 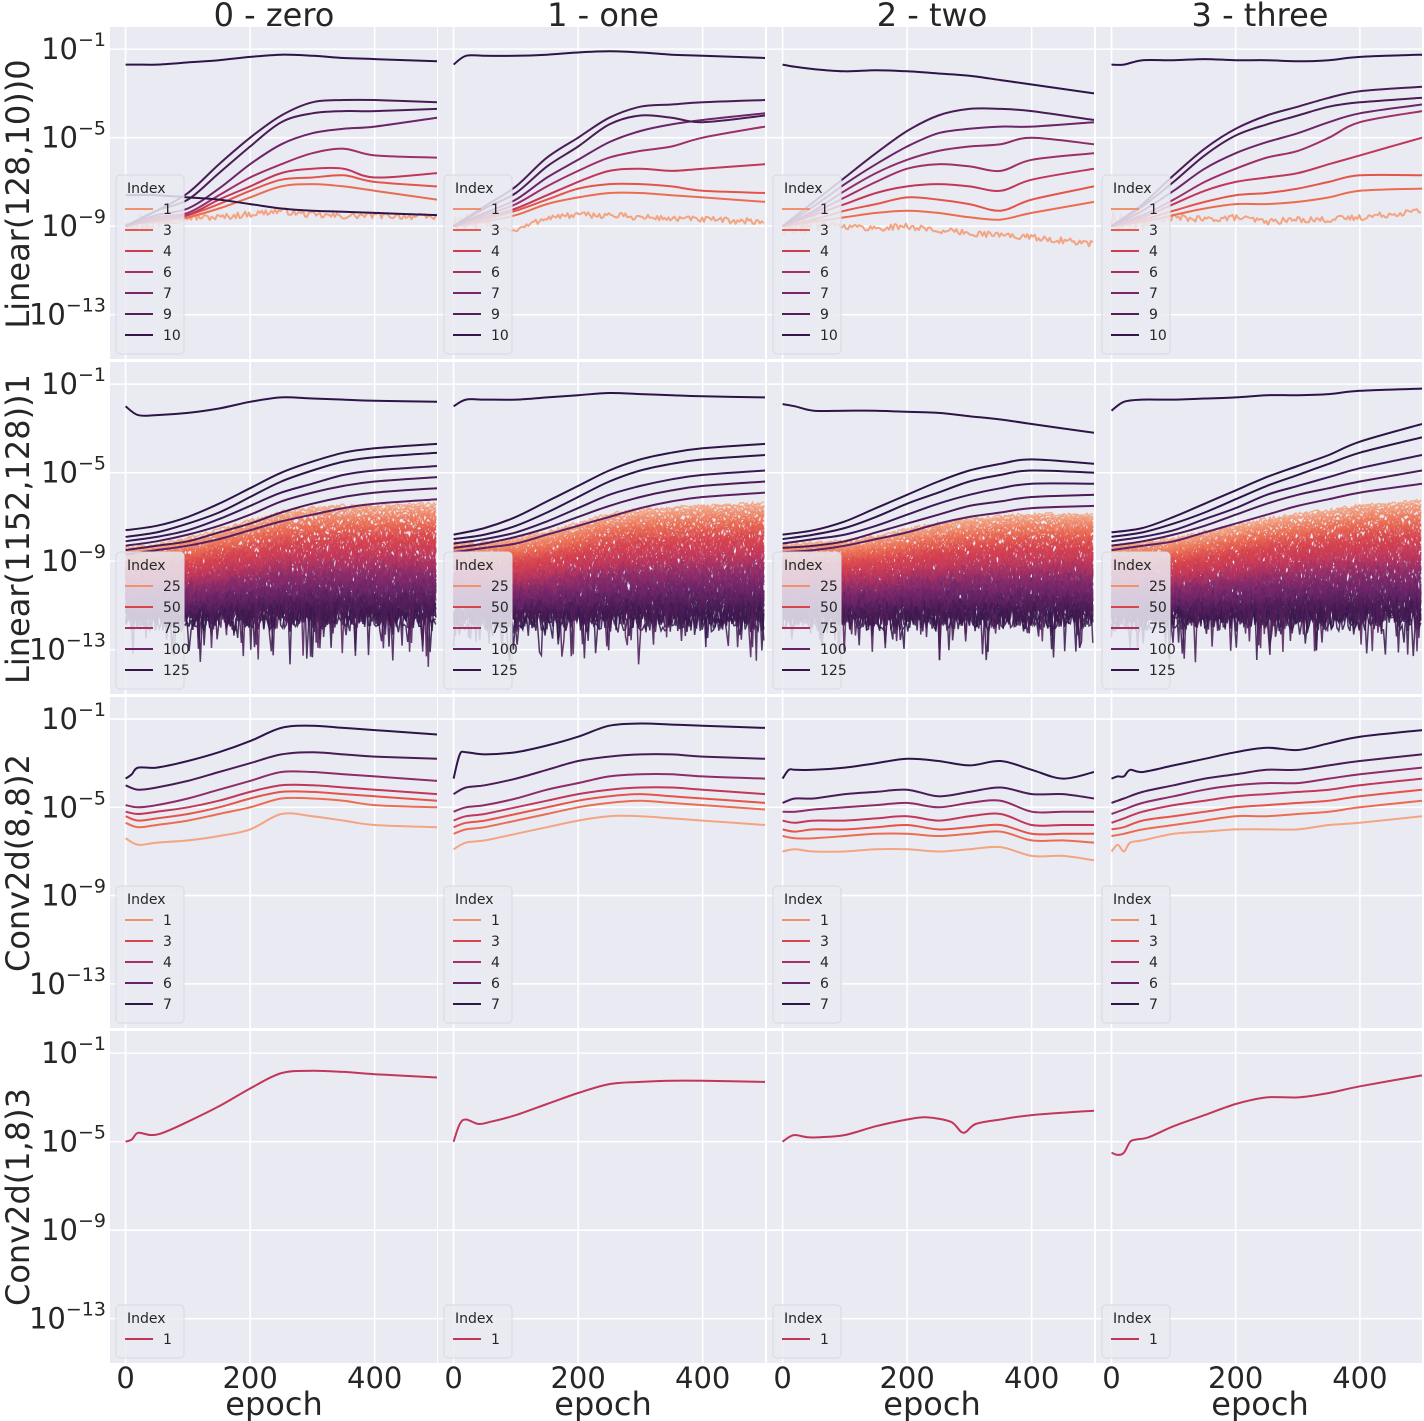 I want to click on legend-entry: 10, so click(x=172, y=336).